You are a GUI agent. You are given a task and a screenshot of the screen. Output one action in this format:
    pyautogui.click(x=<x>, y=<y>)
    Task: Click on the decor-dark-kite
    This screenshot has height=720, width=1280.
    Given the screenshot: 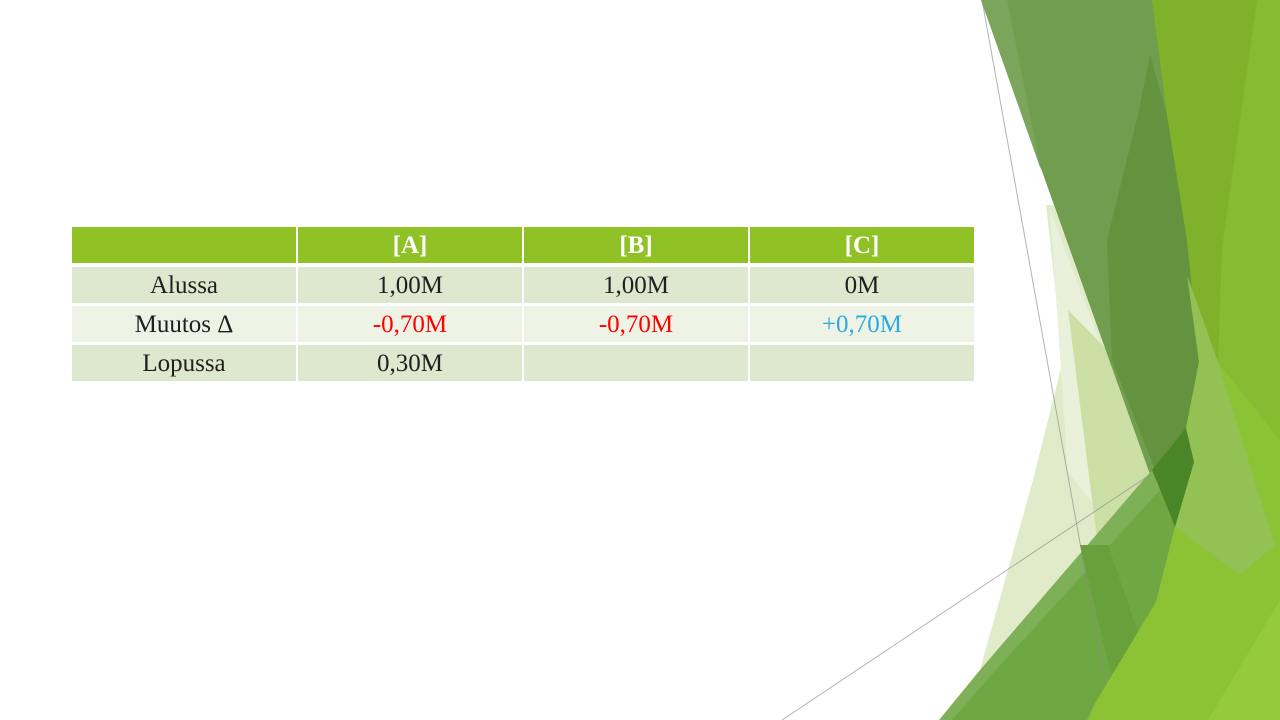 What is the action you would take?
    pyautogui.click(x=1173, y=477)
    